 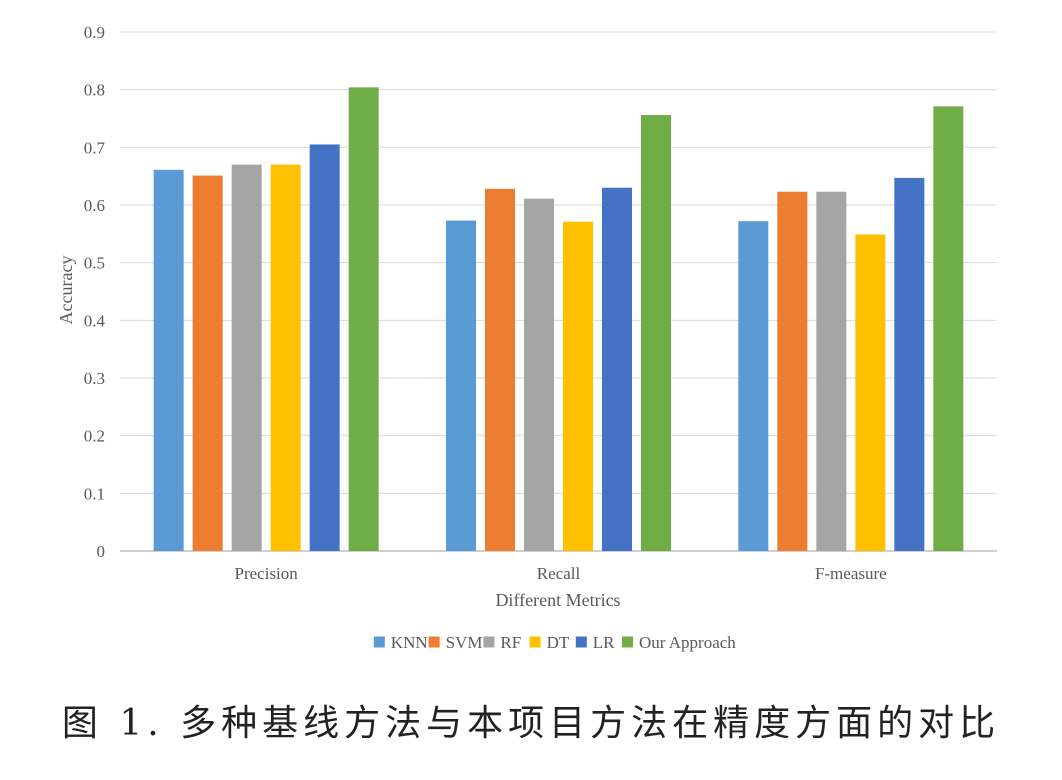 What do you see at coordinates (324, 347) in the screenshot?
I see `bar-lr-precision` at bounding box center [324, 347].